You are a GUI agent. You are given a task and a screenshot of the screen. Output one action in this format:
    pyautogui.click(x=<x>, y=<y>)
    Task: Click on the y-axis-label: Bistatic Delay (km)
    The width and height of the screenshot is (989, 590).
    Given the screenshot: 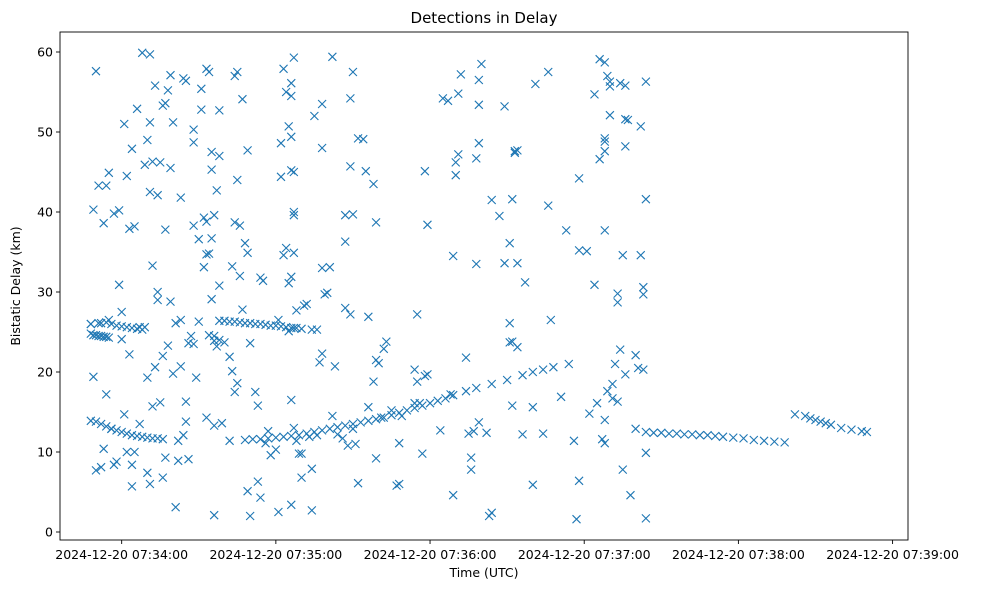 What is the action you would take?
    pyautogui.click(x=15, y=285)
    